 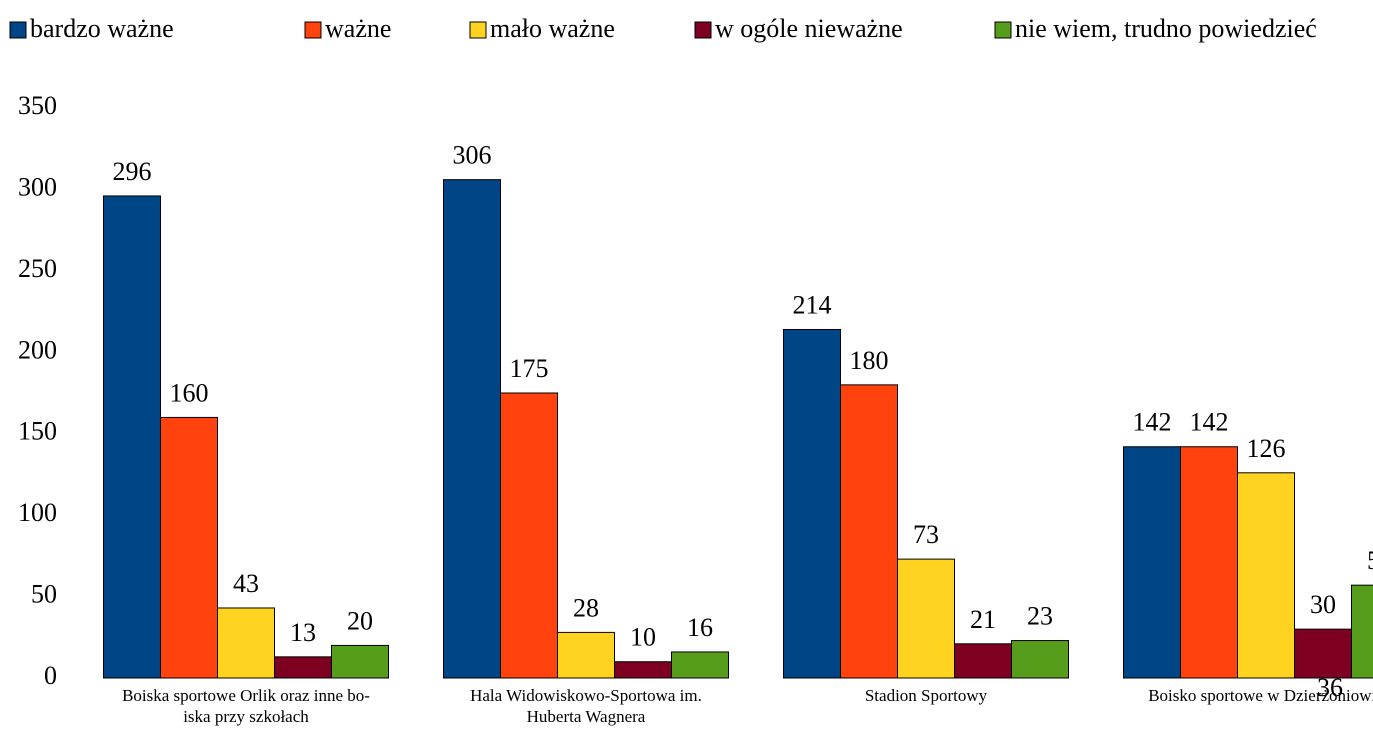 I want to click on data-label: 306, so click(x=472, y=155).